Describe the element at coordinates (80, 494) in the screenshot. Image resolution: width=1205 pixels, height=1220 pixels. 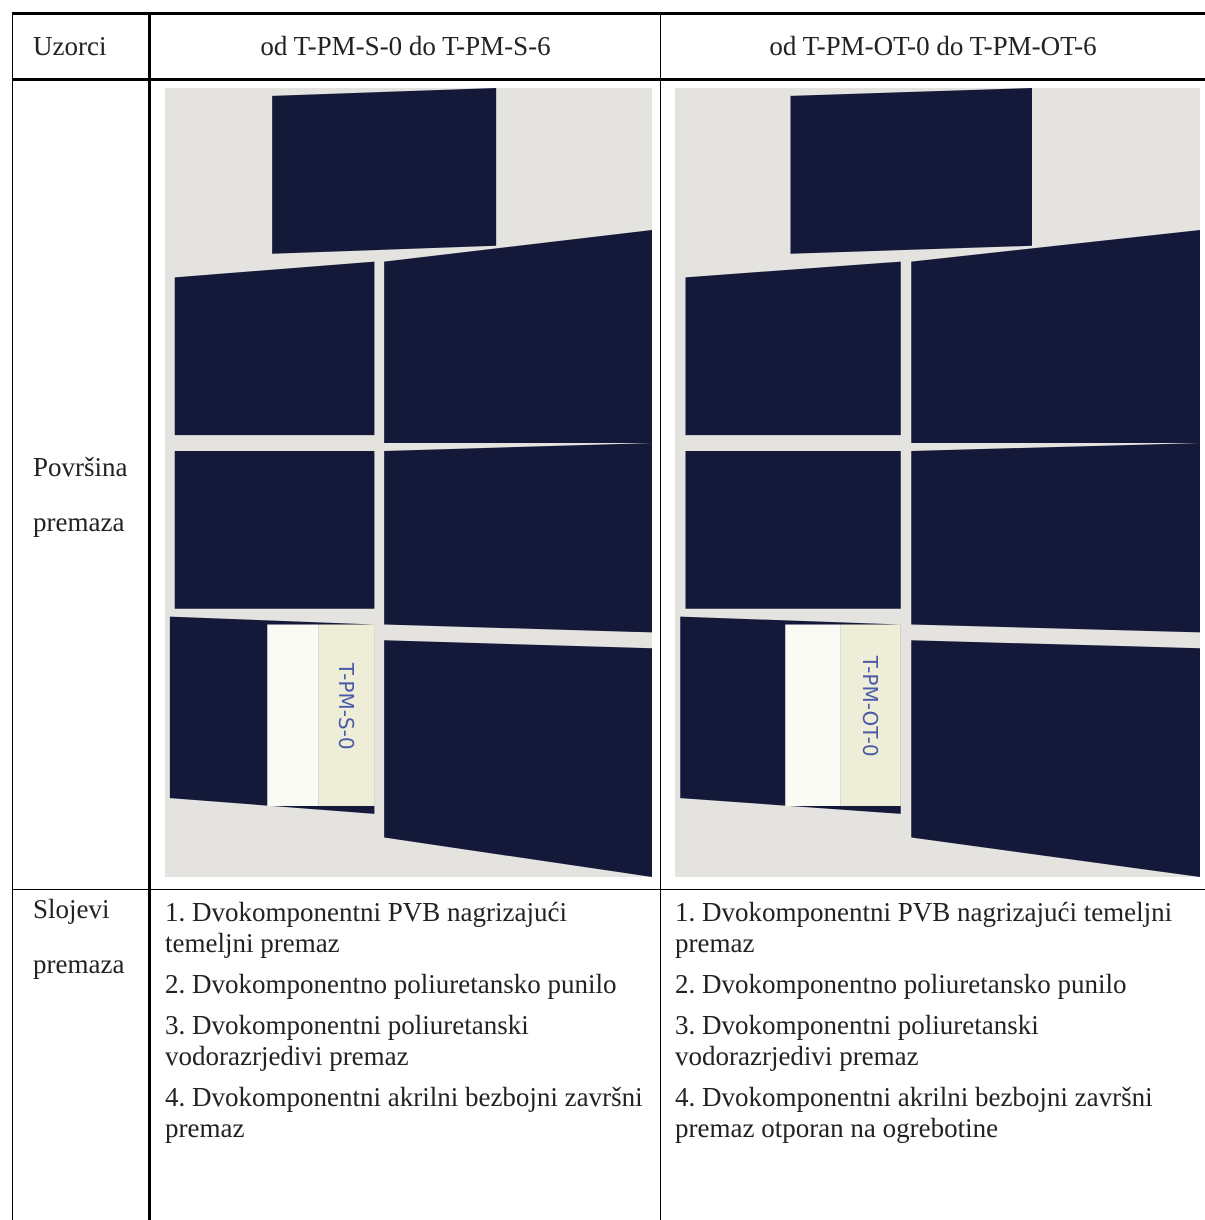
I see `row-label: Površina premaza` at that location.